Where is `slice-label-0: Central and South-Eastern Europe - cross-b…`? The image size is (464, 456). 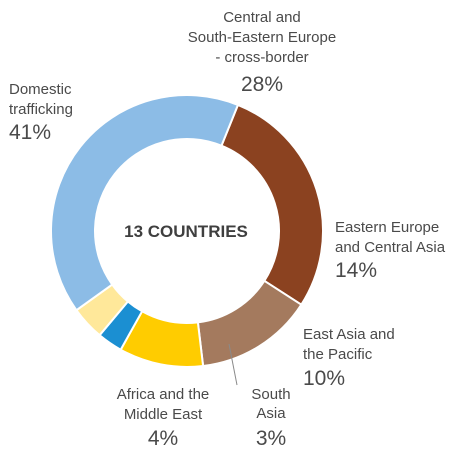
slice-label-0: Central and South-Eastern Europe - cross-b… is located at coordinates (262, 37).